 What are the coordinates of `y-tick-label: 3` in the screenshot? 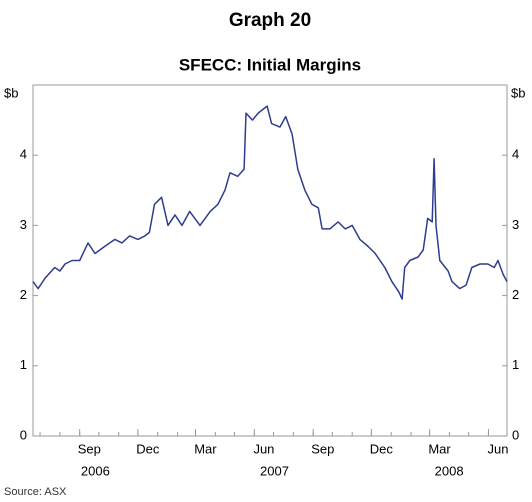 It's located at (23, 224).